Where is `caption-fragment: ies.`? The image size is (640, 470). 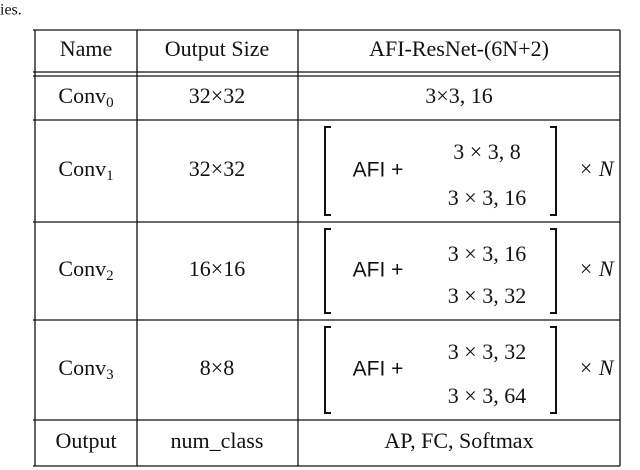
caption-fragment: ies. is located at coordinates (11, 10).